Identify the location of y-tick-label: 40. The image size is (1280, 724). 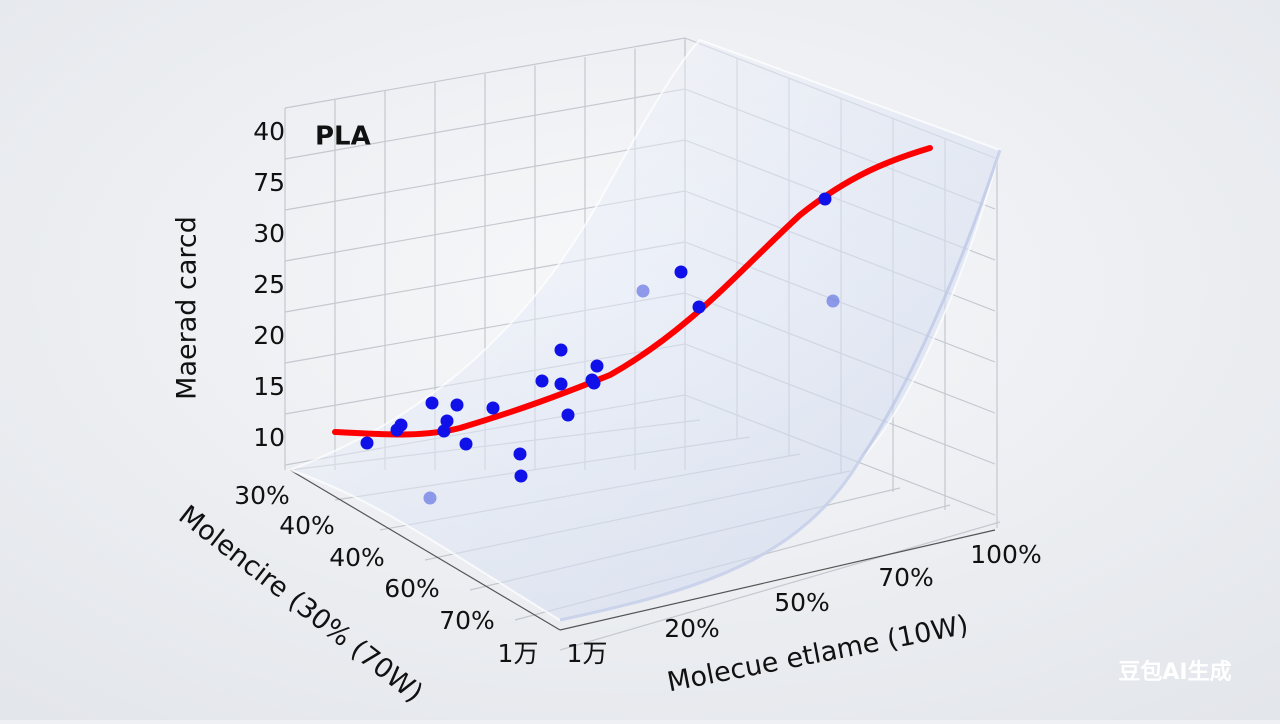
(269, 131).